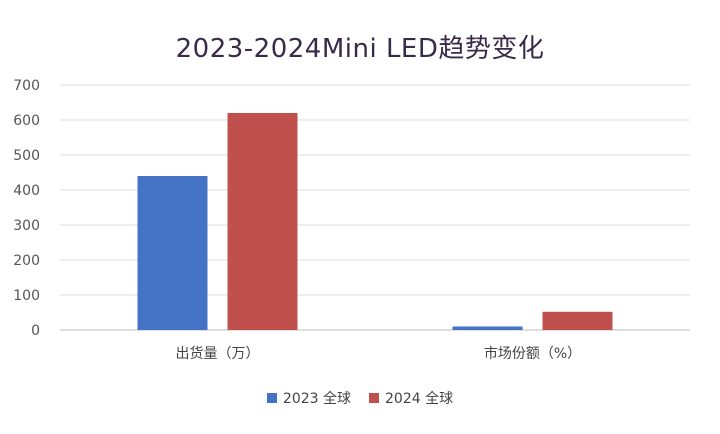 The image size is (720, 434). What do you see at coordinates (26, 261) in the screenshot?
I see `y-tick-label: 200` at bounding box center [26, 261].